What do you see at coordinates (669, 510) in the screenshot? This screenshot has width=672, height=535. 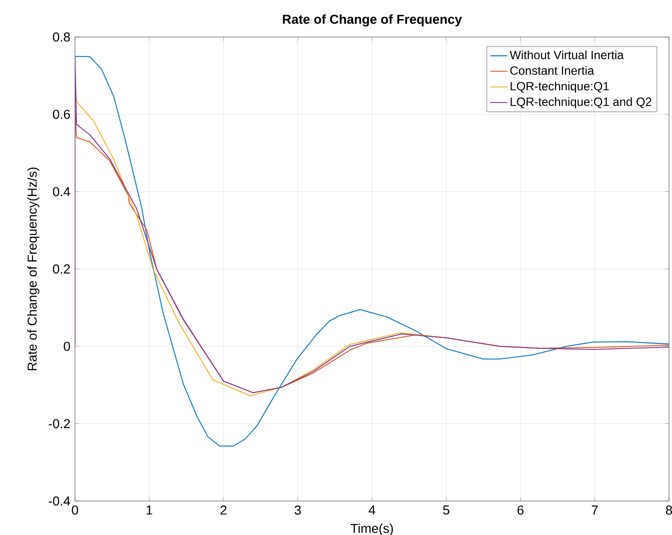 I see `x-tick-label: 8` at bounding box center [669, 510].